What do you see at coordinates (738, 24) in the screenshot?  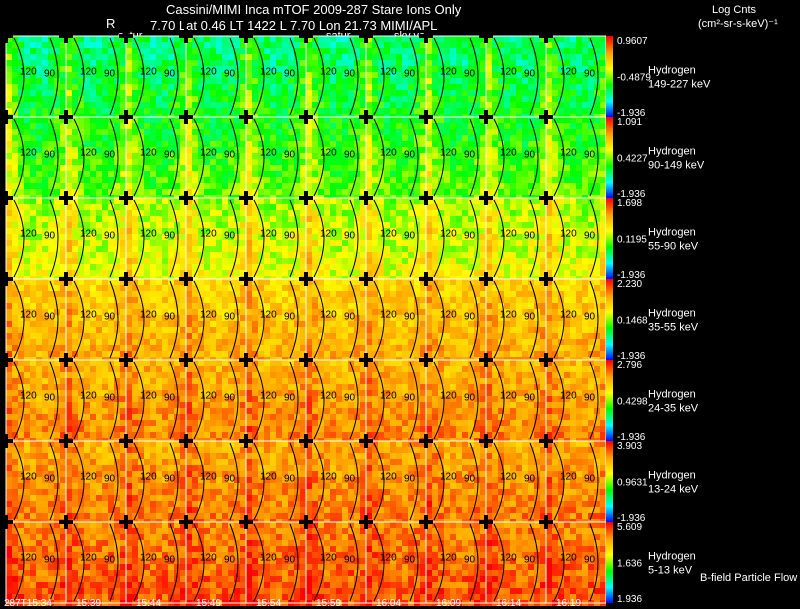 I see `units-label-2: (cm²-sr-s-keV)⁻¹` at bounding box center [738, 24].